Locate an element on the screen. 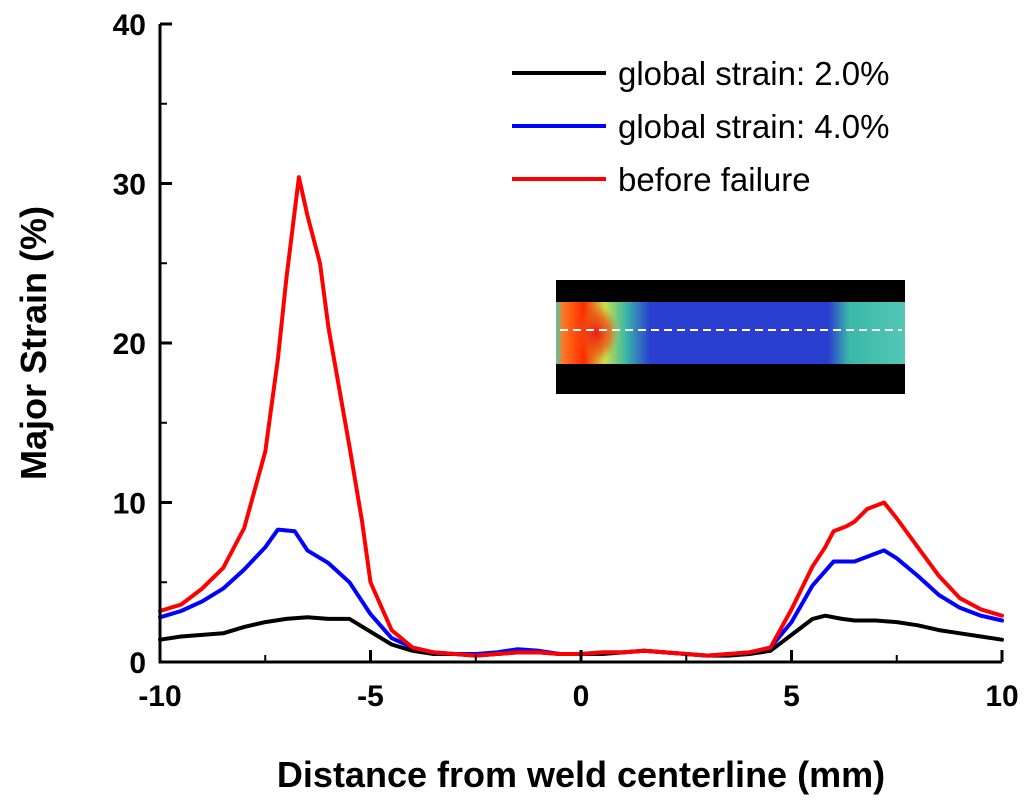  y-tick-label: 10 is located at coordinates (129, 504).